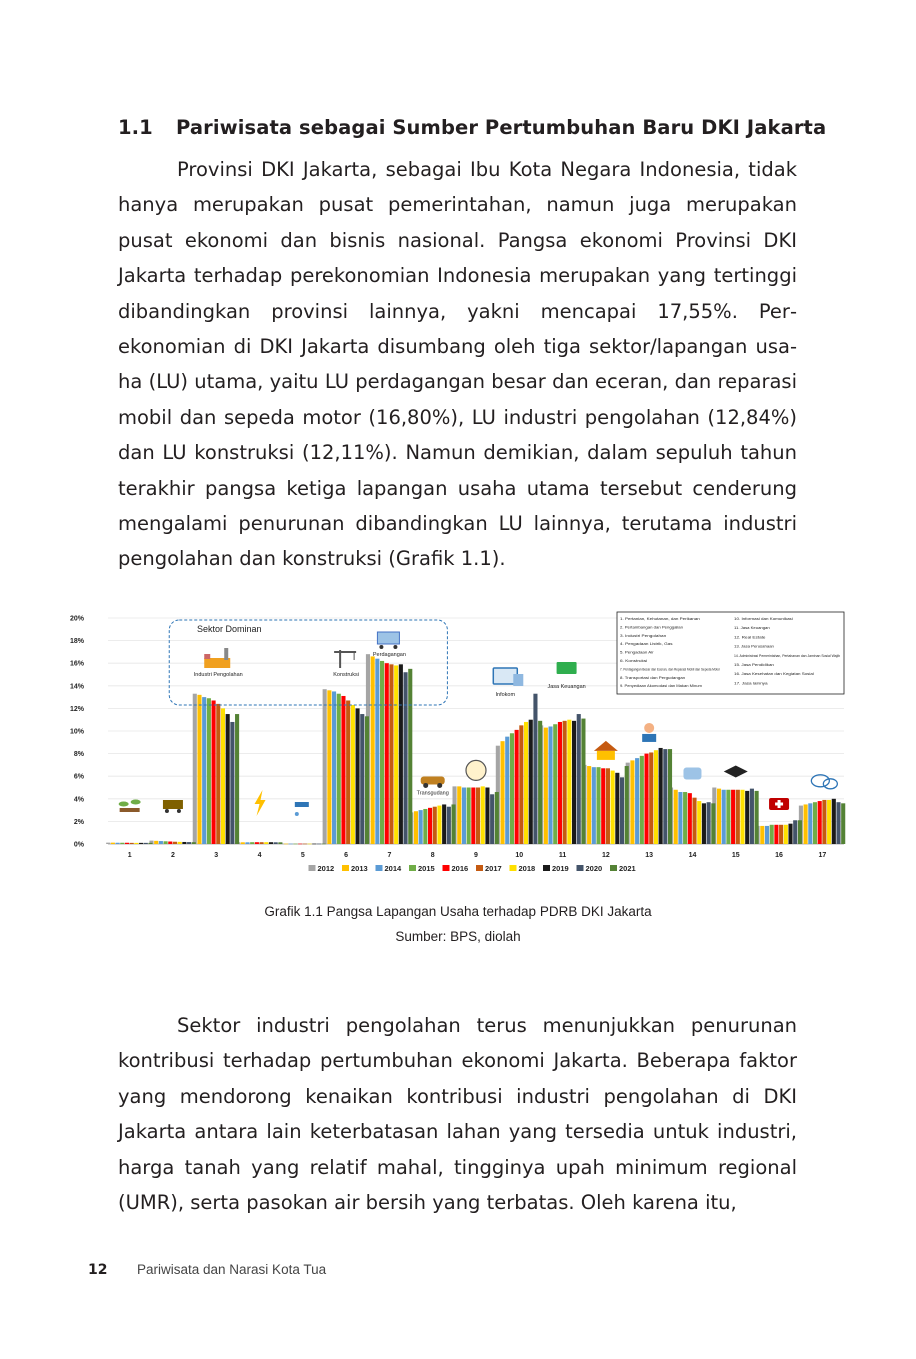  What do you see at coordinates (345, 659) in the screenshot?
I see `crane-icon` at bounding box center [345, 659].